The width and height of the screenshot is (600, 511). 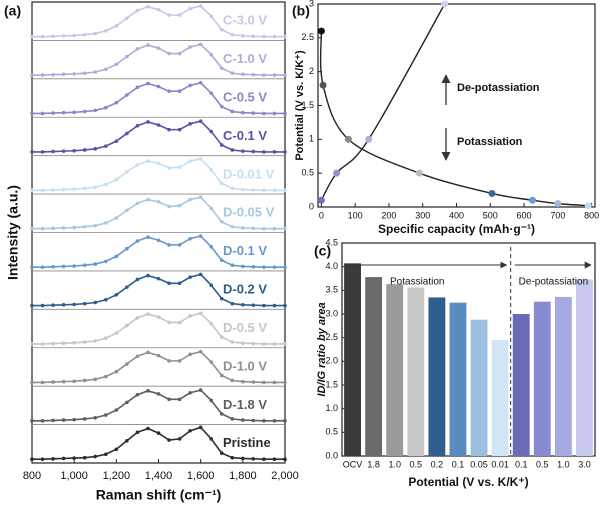 I want to click on y-tick-label: 4.0, so click(x=331, y=266).